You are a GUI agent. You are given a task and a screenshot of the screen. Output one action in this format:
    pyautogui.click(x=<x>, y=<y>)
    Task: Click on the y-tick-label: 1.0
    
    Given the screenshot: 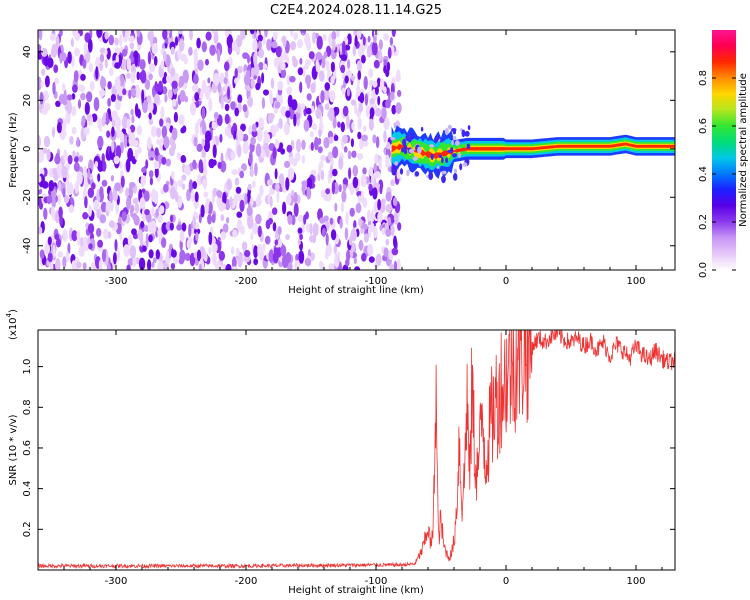 What is the action you would take?
    pyautogui.click(x=27, y=367)
    